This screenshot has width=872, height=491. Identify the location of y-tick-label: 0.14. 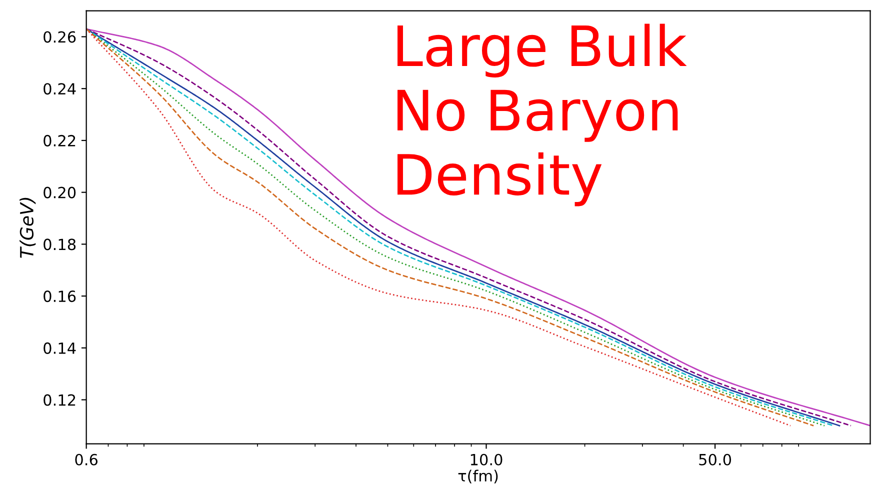
(60, 348).